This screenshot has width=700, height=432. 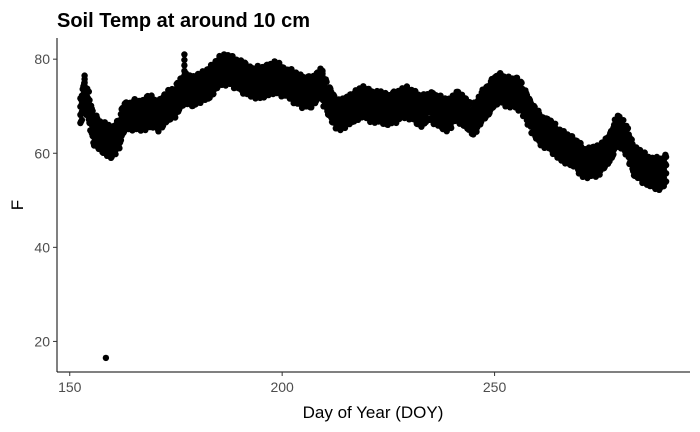 I want to click on chart-title: Soil Temp at around 10 cm, so click(x=183, y=21).